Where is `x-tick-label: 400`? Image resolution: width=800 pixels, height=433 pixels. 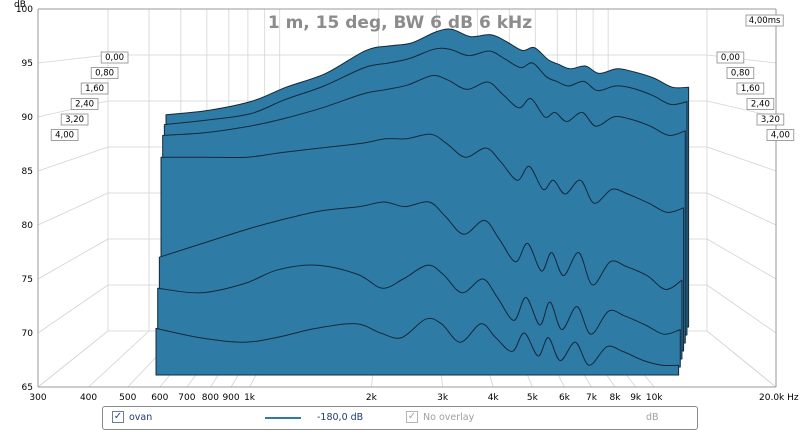 x-tick-label: 400 is located at coordinates (88, 396).